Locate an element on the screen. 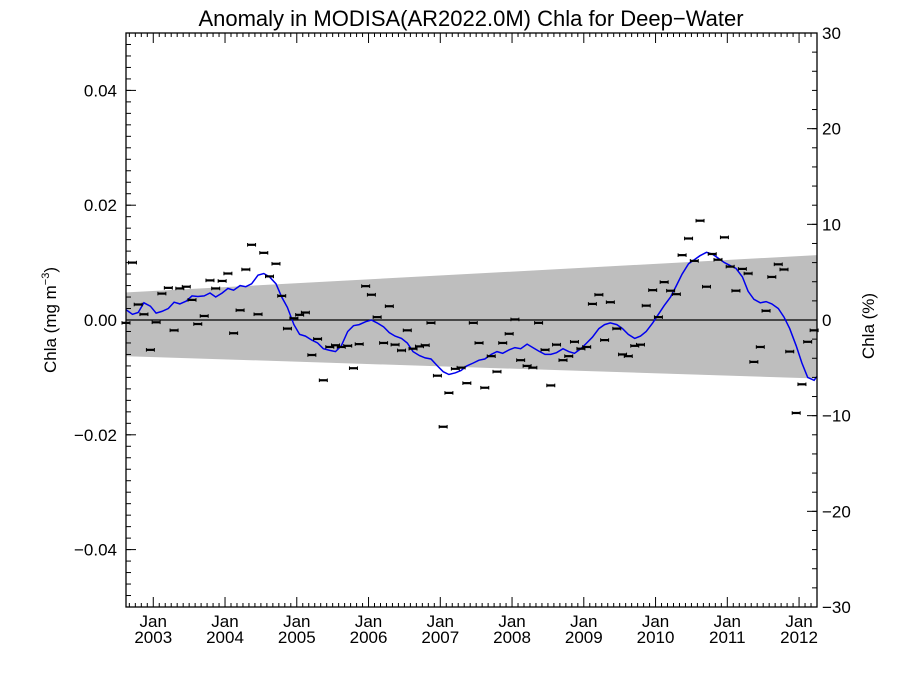 The height and width of the screenshot is (675, 900). y-axis-left-title: Chla (mg m−3) is located at coordinates (50, 320).